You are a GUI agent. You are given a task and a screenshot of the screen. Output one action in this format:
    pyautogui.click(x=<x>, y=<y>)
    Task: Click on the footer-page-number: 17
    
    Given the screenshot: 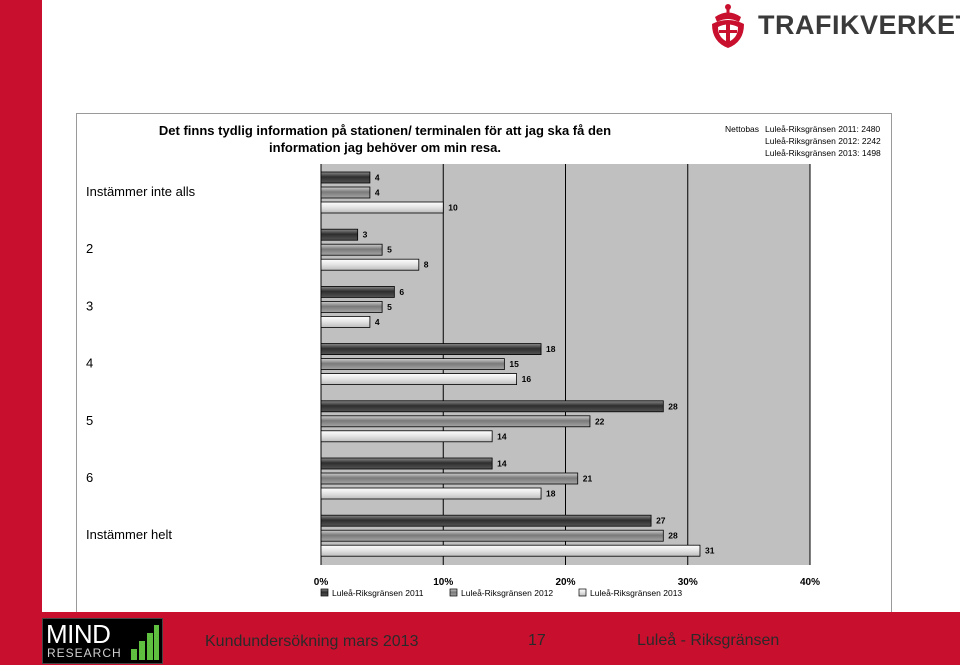 What is the action you would take?
    pyautogui.click(x=537, y=640)
    